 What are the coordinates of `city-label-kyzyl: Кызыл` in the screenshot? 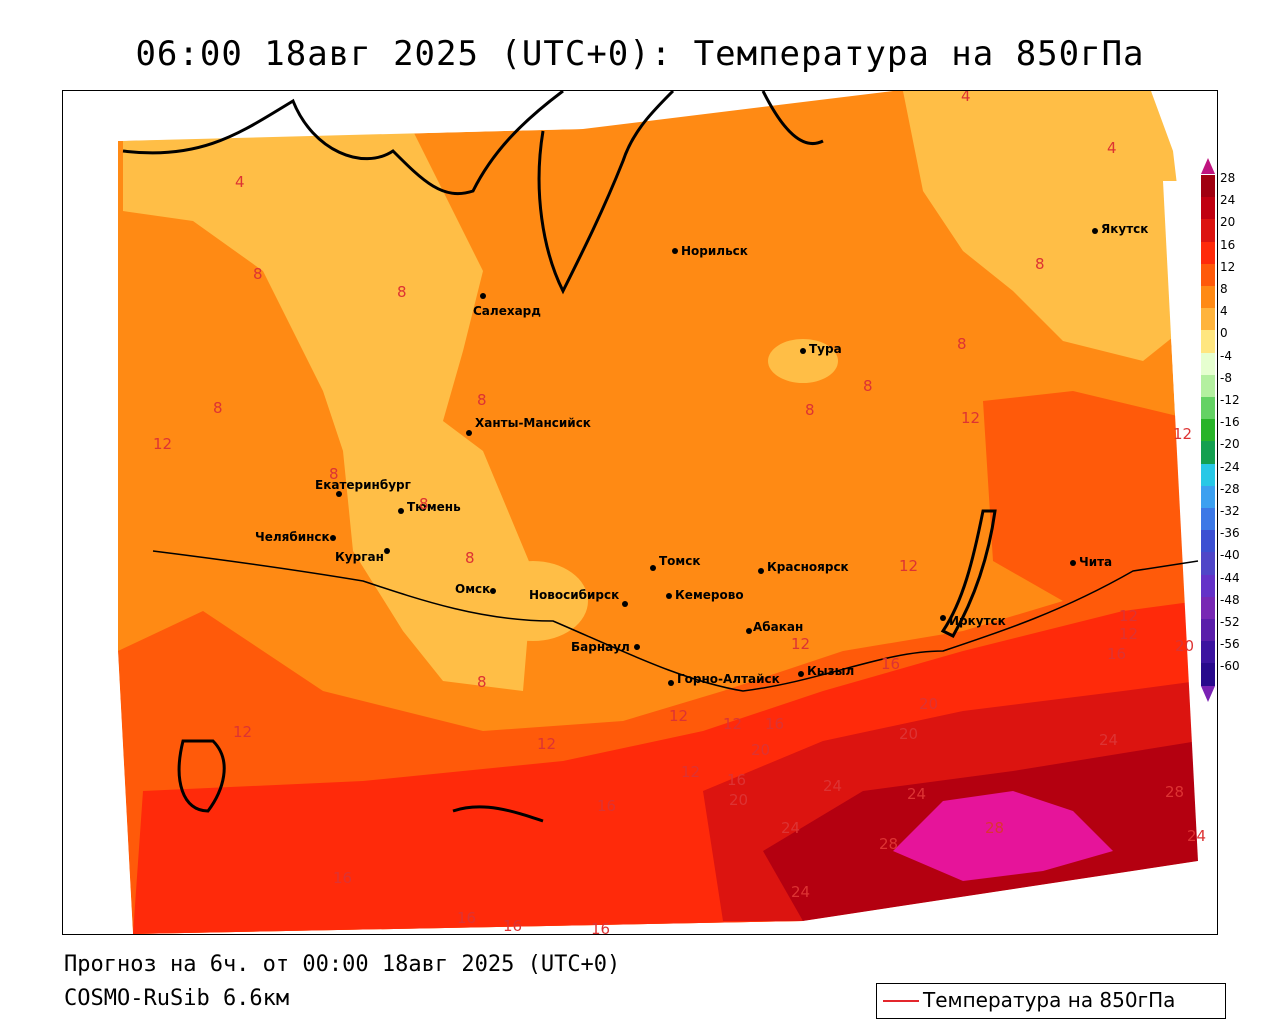 It's located at (830, 671).